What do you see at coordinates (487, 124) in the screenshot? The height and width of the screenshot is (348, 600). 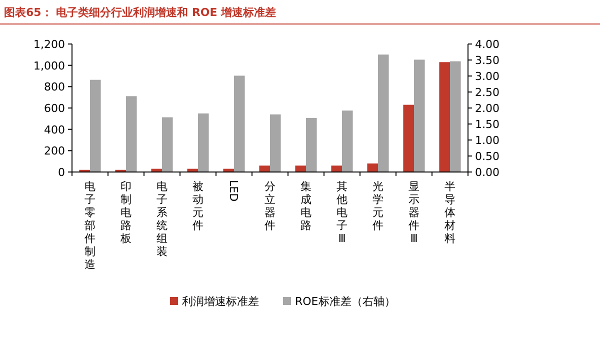 I see `y2-tick-label: 1.50` at bounding box center [487, 124].